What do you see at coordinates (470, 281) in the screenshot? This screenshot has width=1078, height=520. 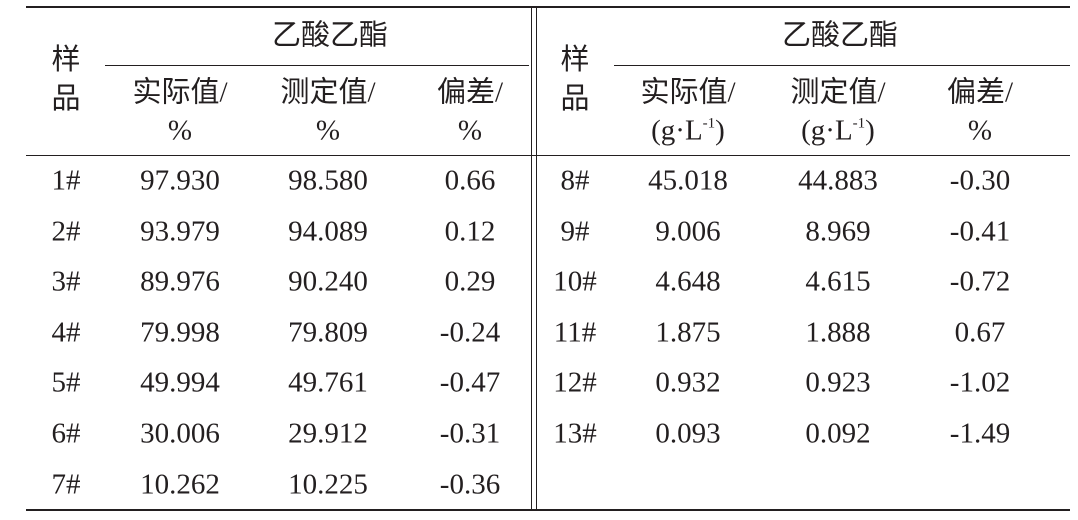 I see `cell: 0.29` at bounding box center [470, 281].